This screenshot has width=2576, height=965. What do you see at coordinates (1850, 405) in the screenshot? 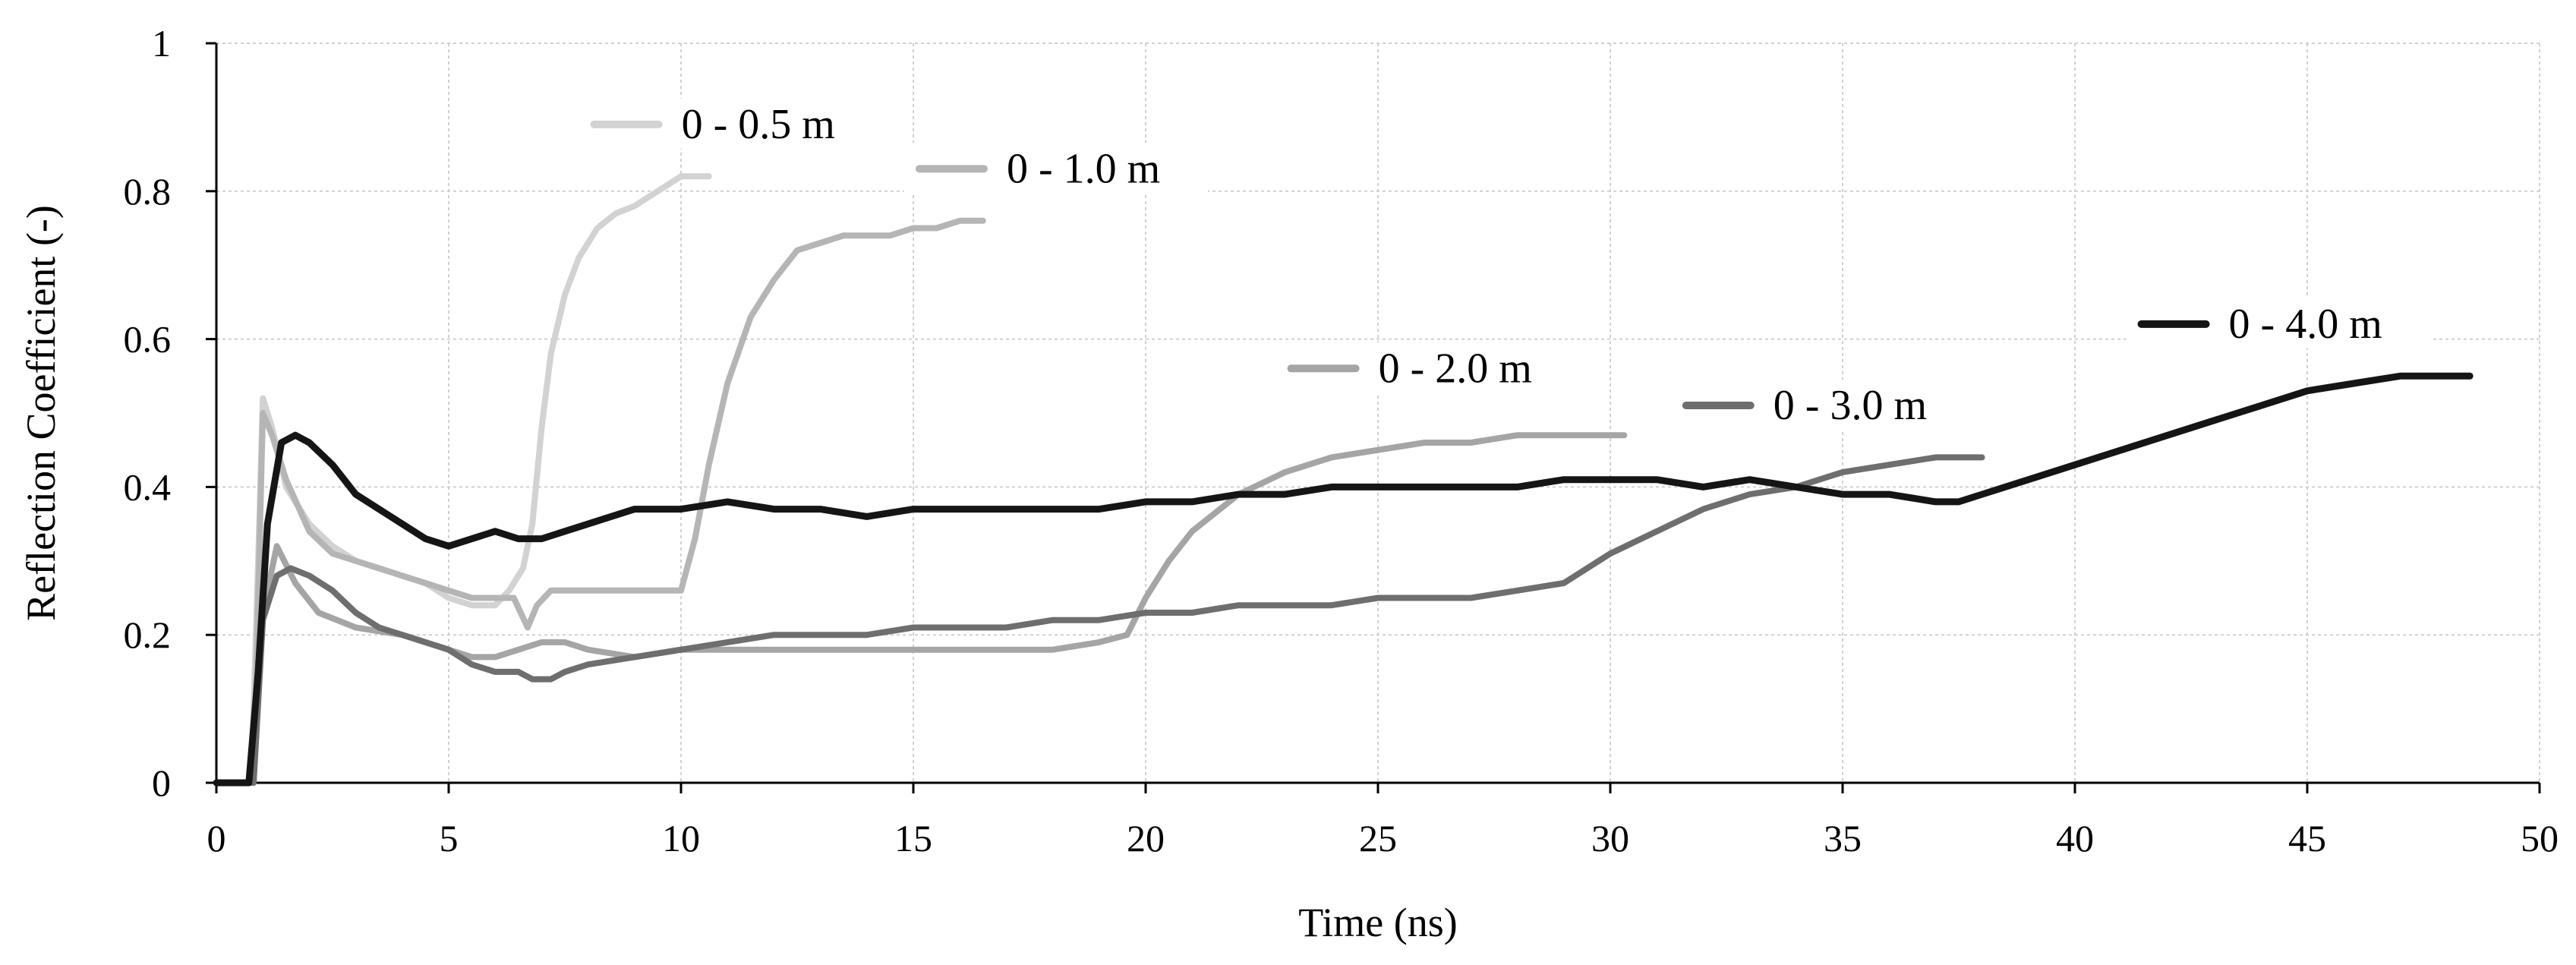
I see `series-label-4: 0 - 3.0 m` at bounding box center [1850, 405].